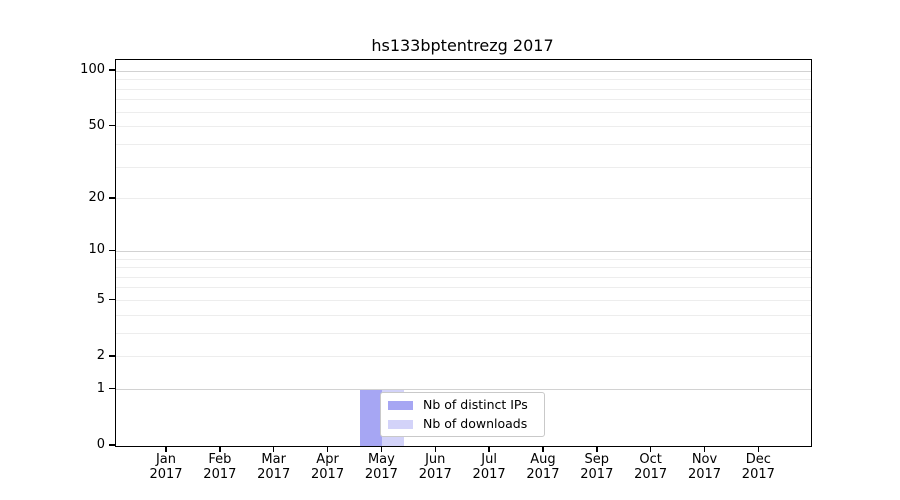 This screenshot has width=900, height=500. What do you see at coordinates (100, 355) in the screenshot?
I see `y-tick-label: 2` at bounding box center [100, 355].